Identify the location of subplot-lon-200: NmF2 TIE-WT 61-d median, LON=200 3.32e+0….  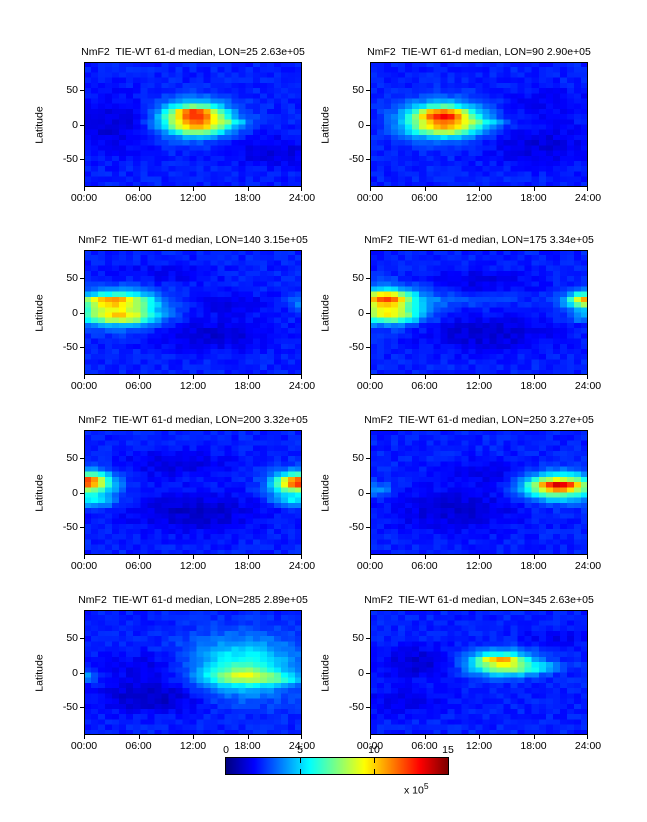
(174, 493).